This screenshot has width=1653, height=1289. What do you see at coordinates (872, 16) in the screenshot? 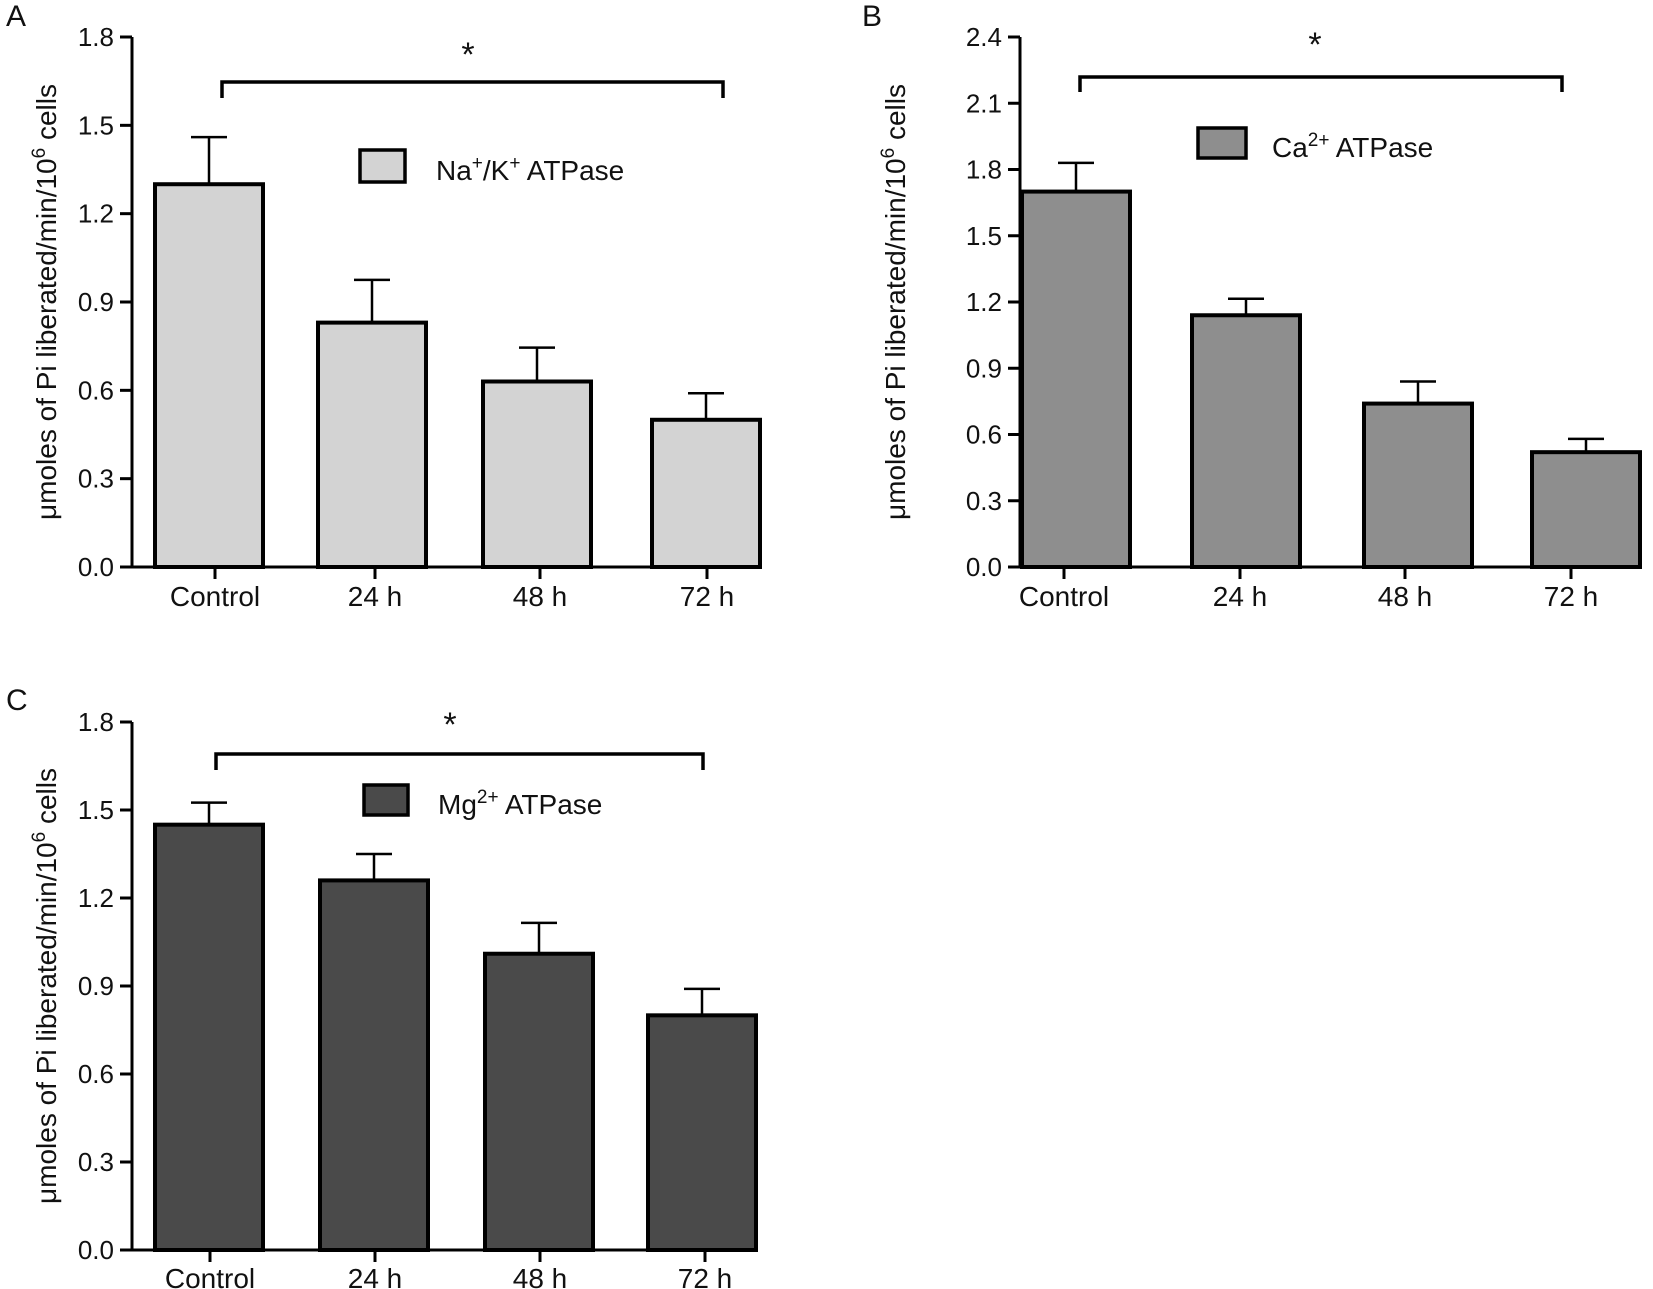
I see `panel-letter: B` at bounding box center [872, 16].